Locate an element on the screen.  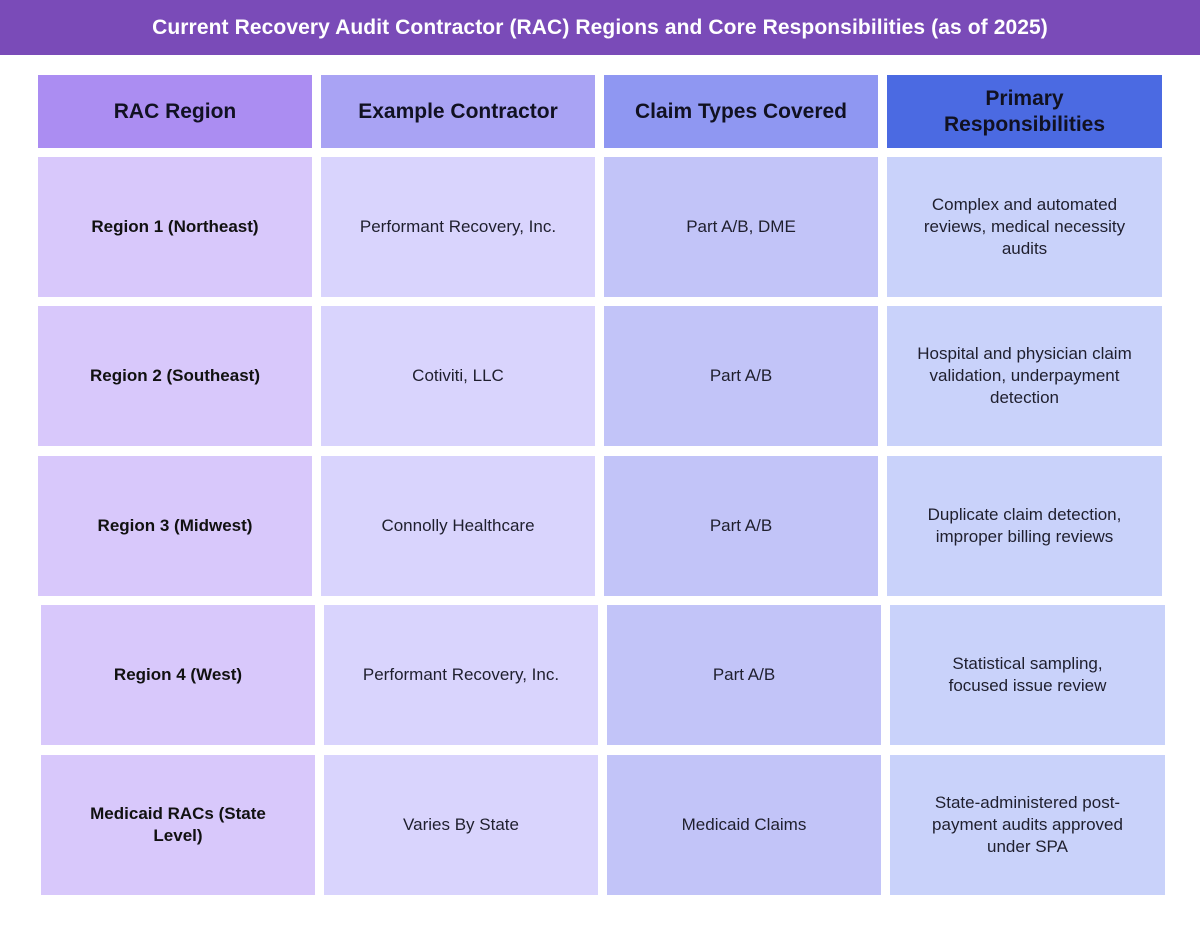
header-claim-types: Claim Types Covered is located at coordinates (741, 111).